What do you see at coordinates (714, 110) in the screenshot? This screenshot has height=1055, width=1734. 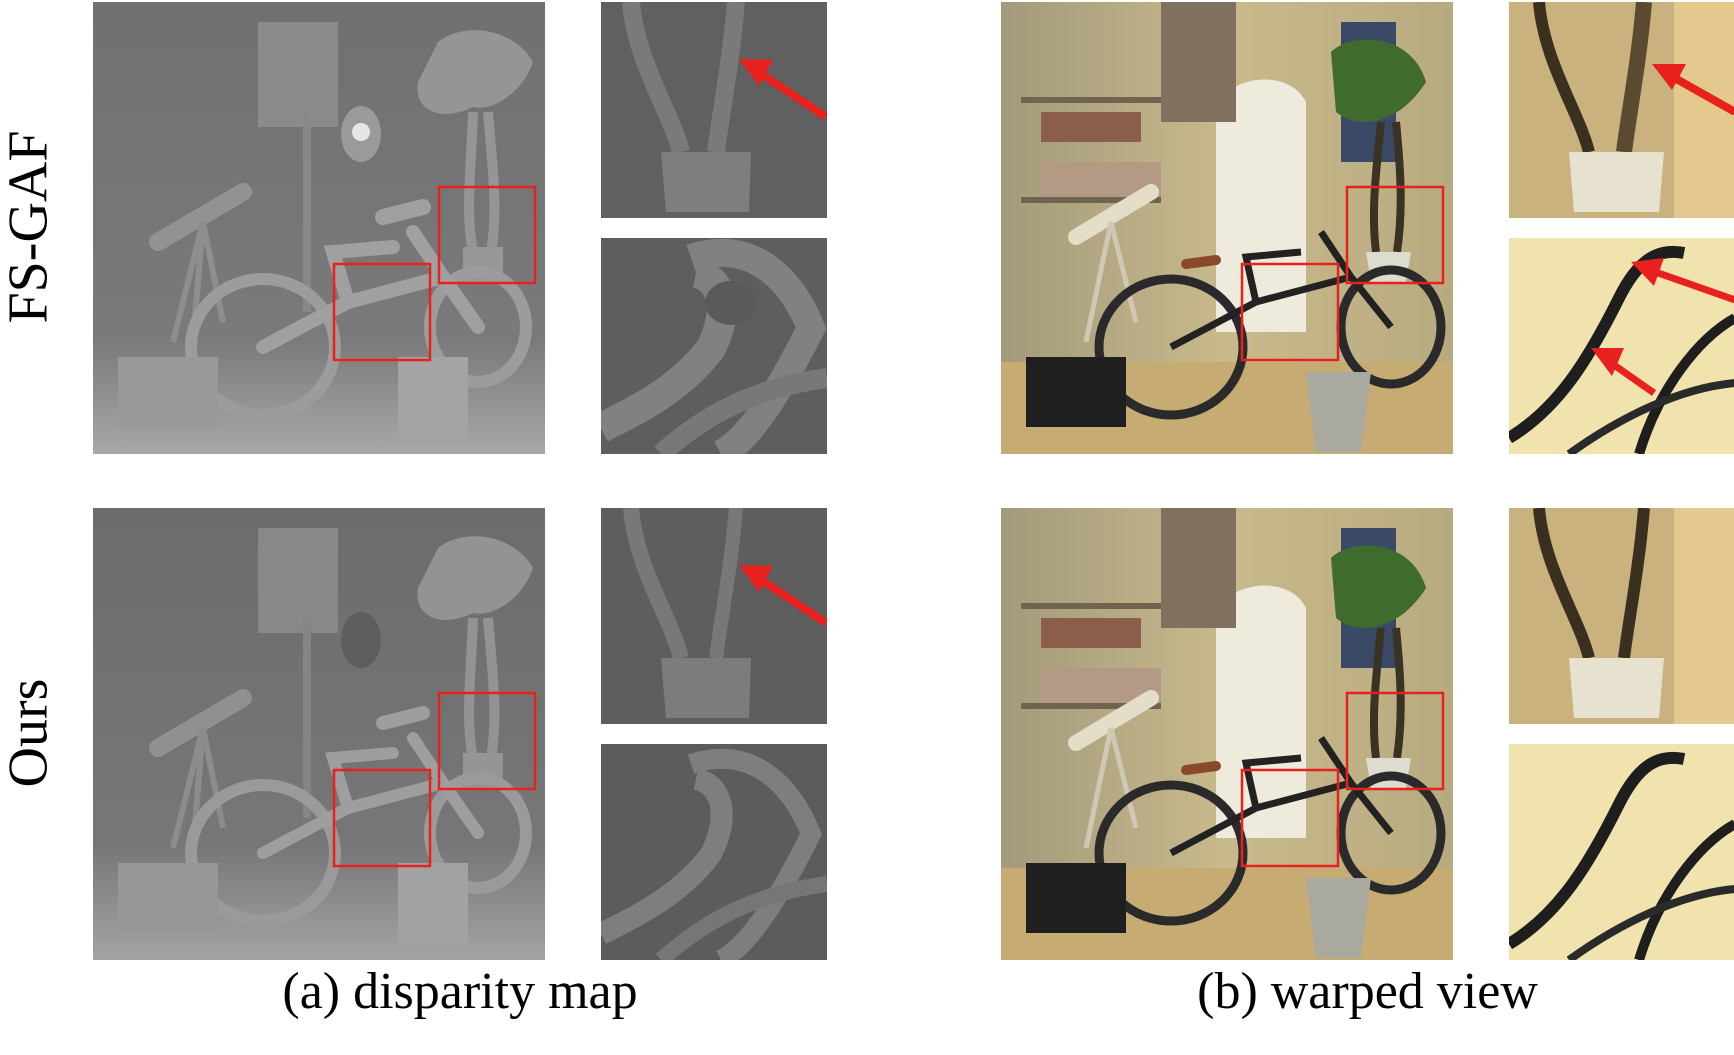 I see `fsgaf-disparity-crop-plant` at bounding box center [714, 110].